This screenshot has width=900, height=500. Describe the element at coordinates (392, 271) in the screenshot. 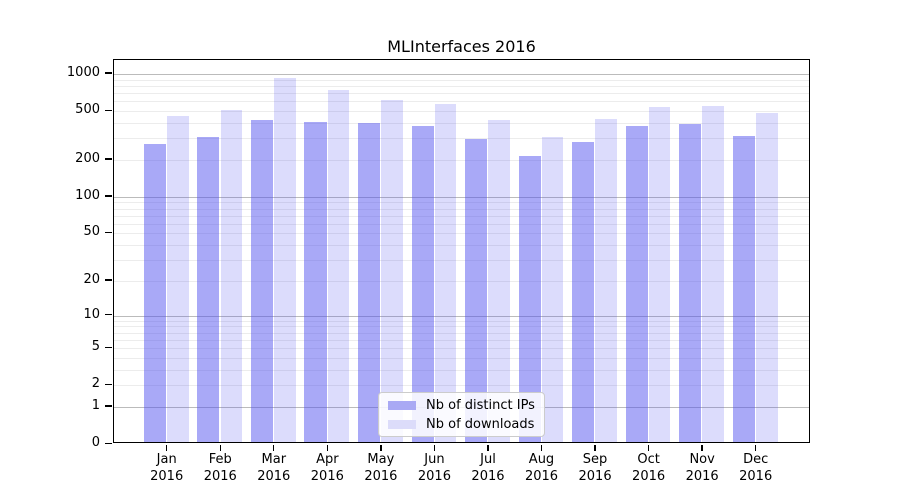

I see `bar-downloads-may` at that location.